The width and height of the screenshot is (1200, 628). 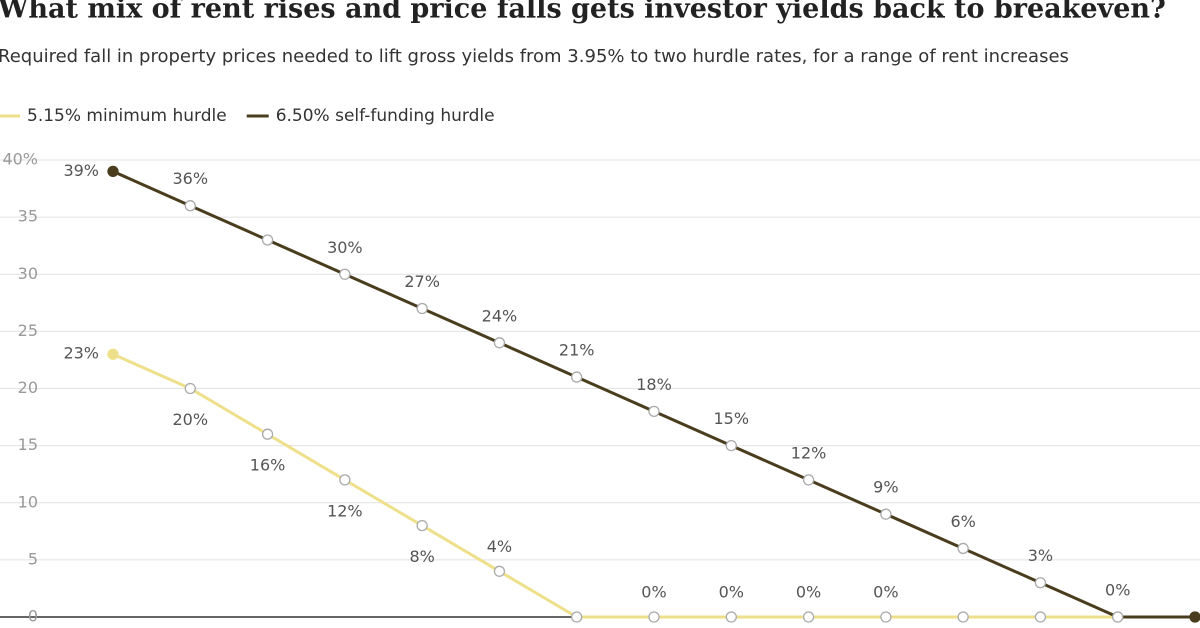 What do you see at coordinates (28, 444) in the screenshot?
I see `y-tick-label: 15` at bounding box center [28, 444].